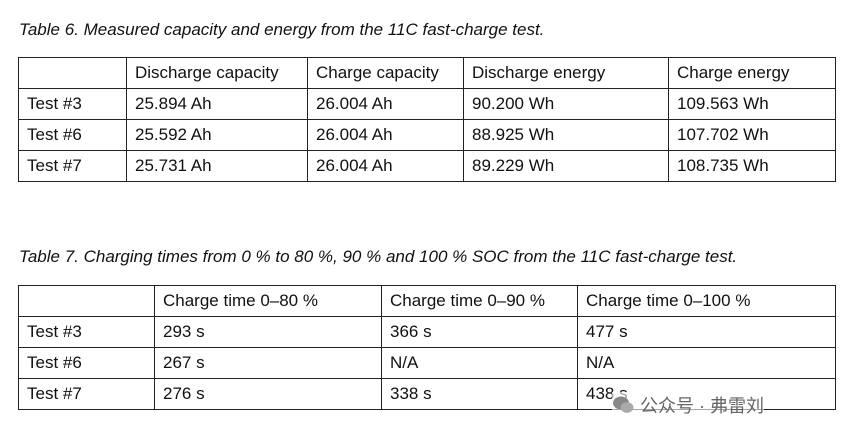 The image size is (865, 438). Describe the element at coordinates (566, 166) in the screenshot. I see `table-cell: 89.229 Wh` at that location.